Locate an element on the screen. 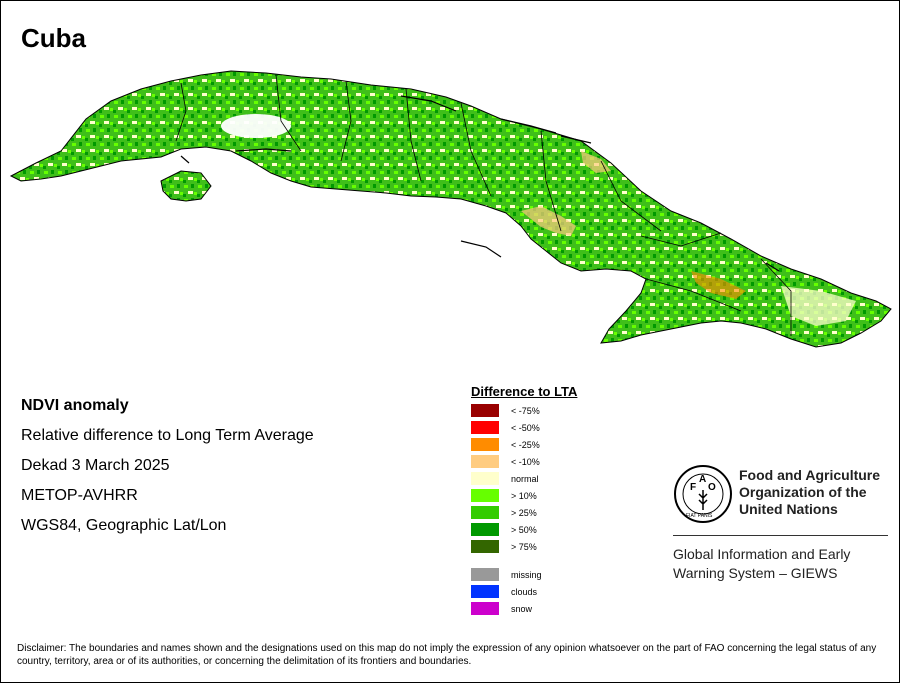 Image resolution: width=900 pixels, height=683 pixels. legend-extra: missing clouds snow is located at coordinates (524, 591).